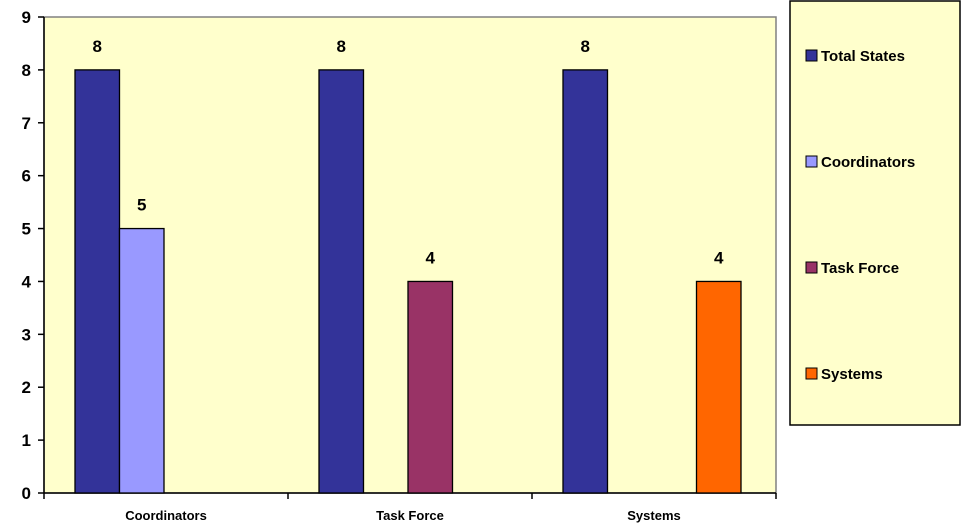  What do you see at coordinates (860, 268) in the screenshot?
I see `legend-label: Task Force` at bounding box center [860, 268].